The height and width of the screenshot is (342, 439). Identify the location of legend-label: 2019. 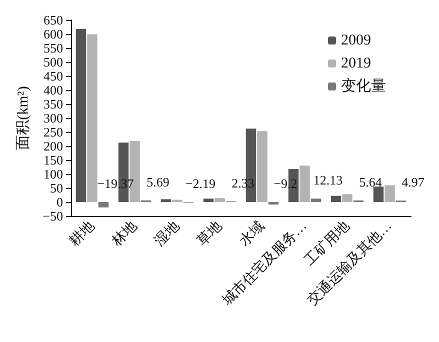
(356, 64).